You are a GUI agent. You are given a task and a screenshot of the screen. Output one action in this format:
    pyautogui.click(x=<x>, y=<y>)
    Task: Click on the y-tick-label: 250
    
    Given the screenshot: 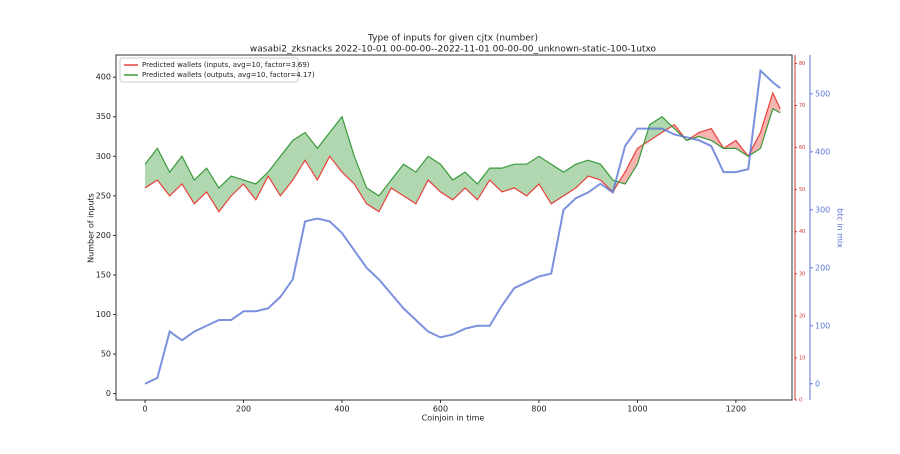 What is the action you would take?
    pyautogui.click(x=103, y=195)
    